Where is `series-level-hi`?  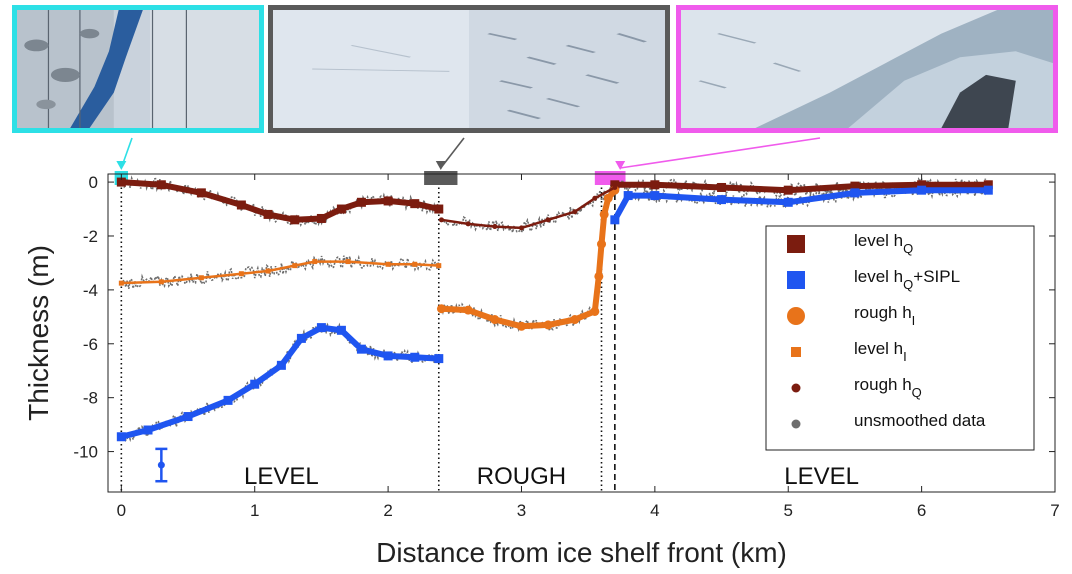 series-level-hi is located at coordinates (280, 272).